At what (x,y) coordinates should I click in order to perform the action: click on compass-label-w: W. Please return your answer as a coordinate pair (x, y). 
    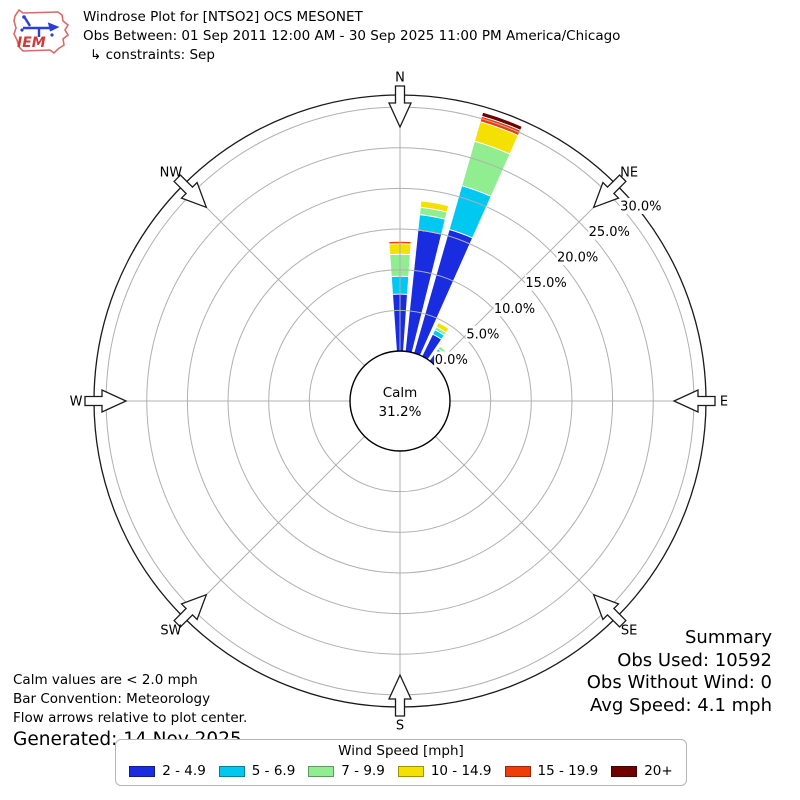
    Looking at the image, I should click on (76, 402).